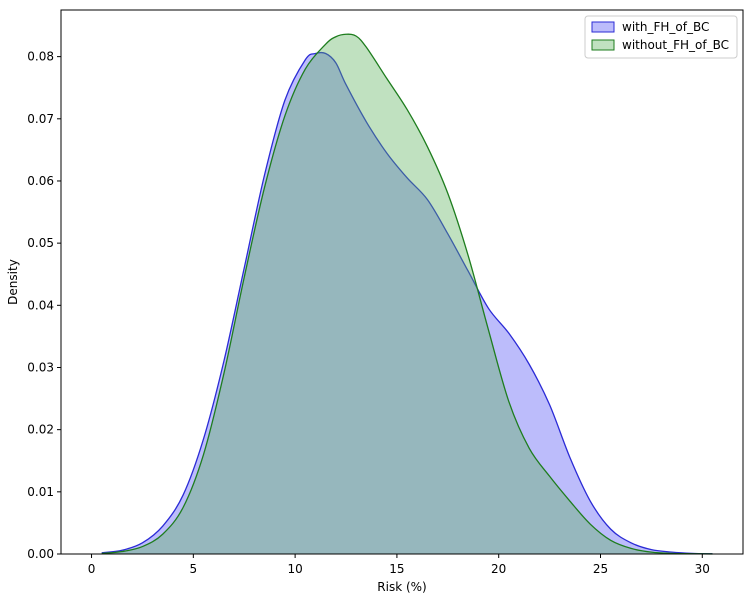 This screenshot has width=754, height=597. What do you see at coordinates (665, 27) in the screenshot?
I see `legend-label-with-fh: with_FH_of_BC` at bounding box center [665, 27].